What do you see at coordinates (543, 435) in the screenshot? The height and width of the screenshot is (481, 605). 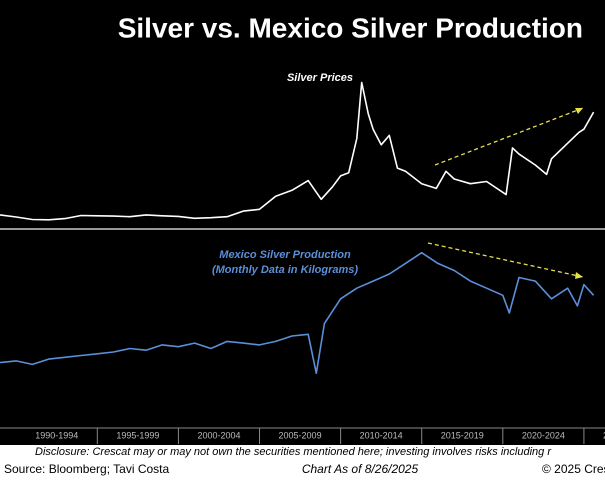 I see `x-tick-label: 2020-2024` at bounding box center [543, 435].